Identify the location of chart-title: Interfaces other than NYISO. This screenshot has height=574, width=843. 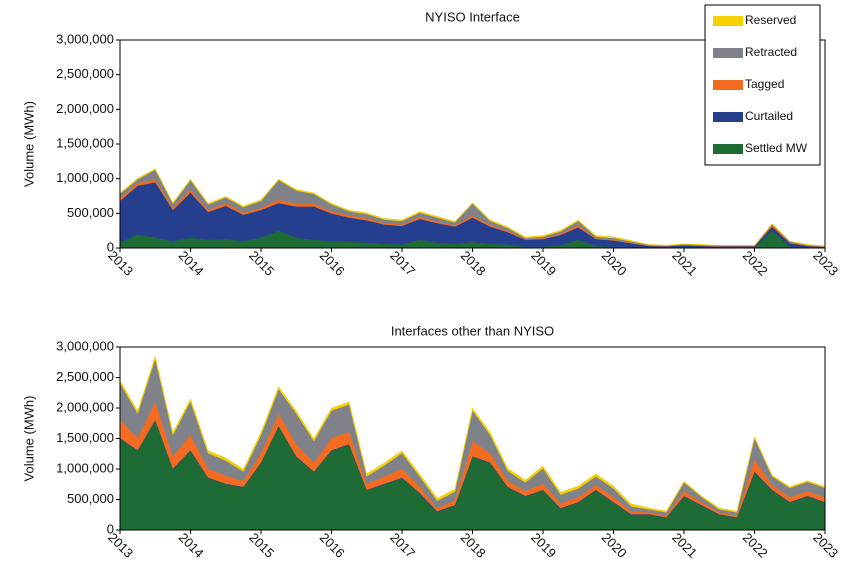
(472, 330).